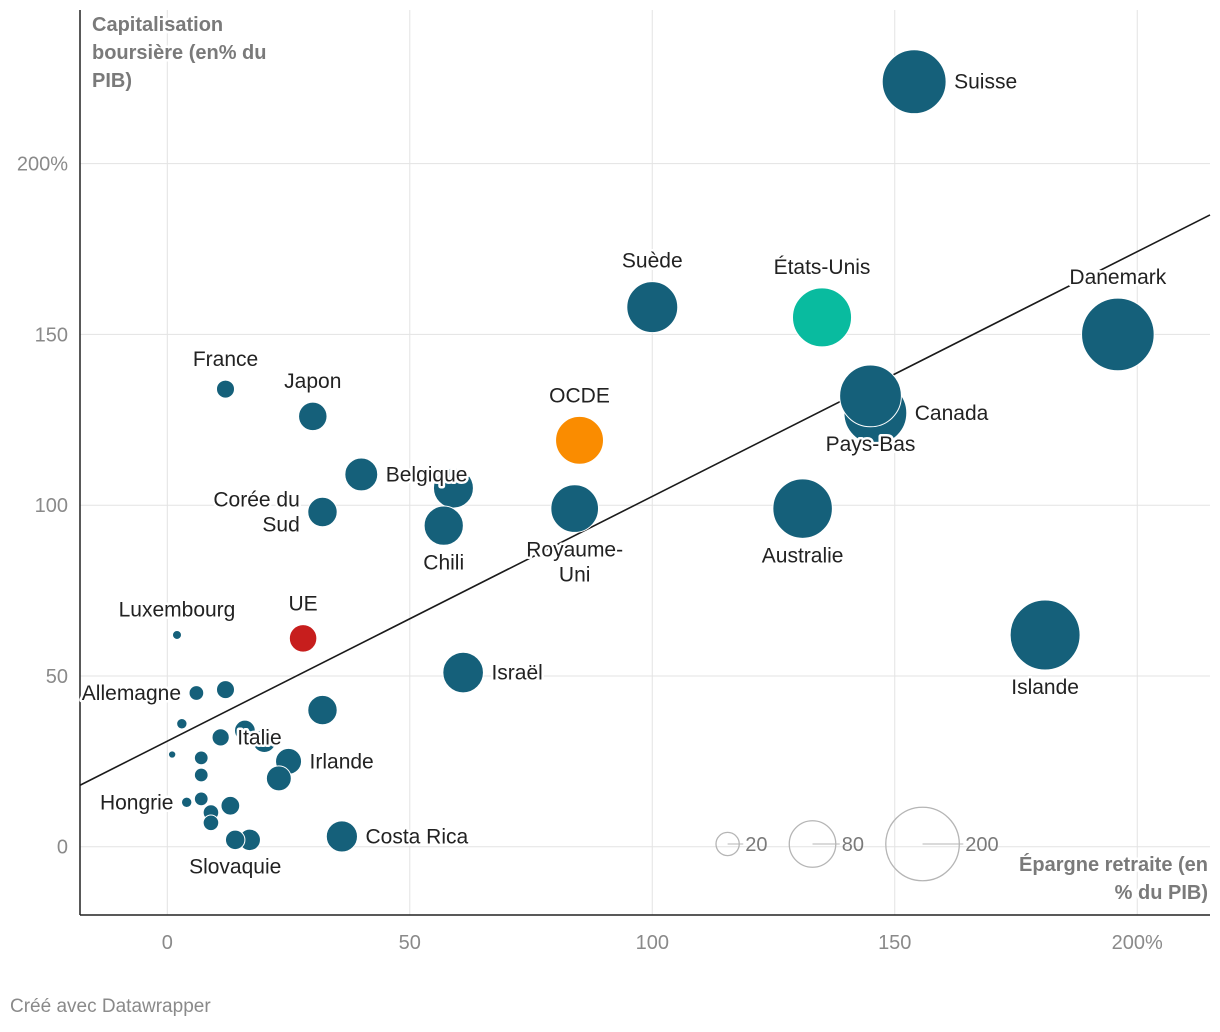  Describe the element at coordinates (1113, 864) in the screenshot. I see `x-axis-title-line: Épargne retraite (en` at that location.